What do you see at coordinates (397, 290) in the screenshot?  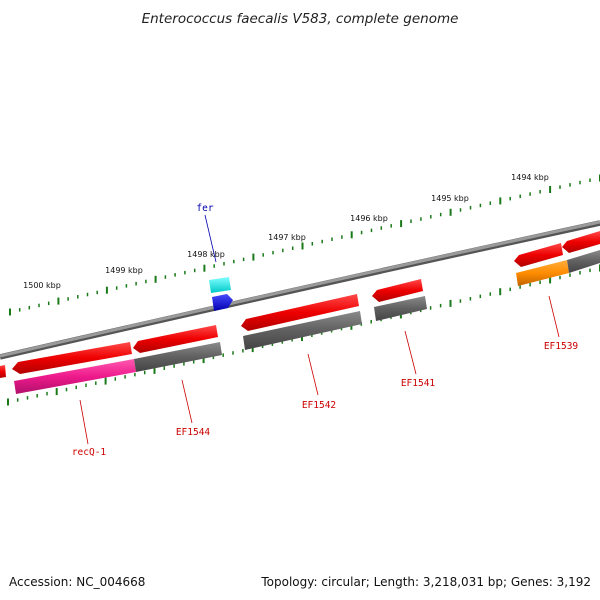 I see `gene-arrow-EF1541` at bounding box center [397, 290].